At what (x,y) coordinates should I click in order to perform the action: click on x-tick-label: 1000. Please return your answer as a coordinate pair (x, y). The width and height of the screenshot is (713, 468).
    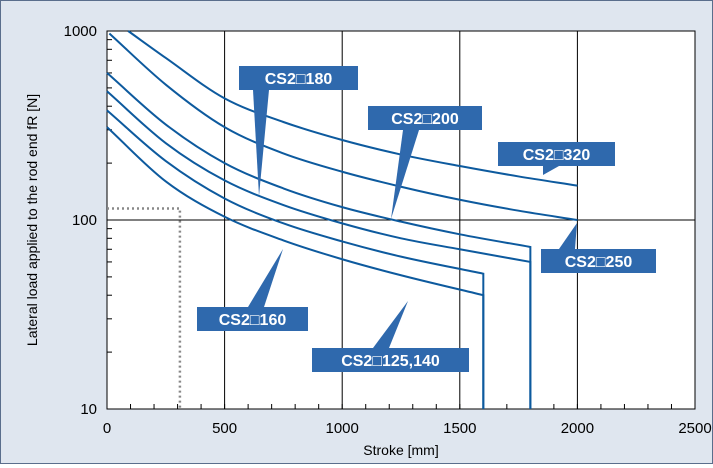
    Looking at the image, I should click on (342, 428).